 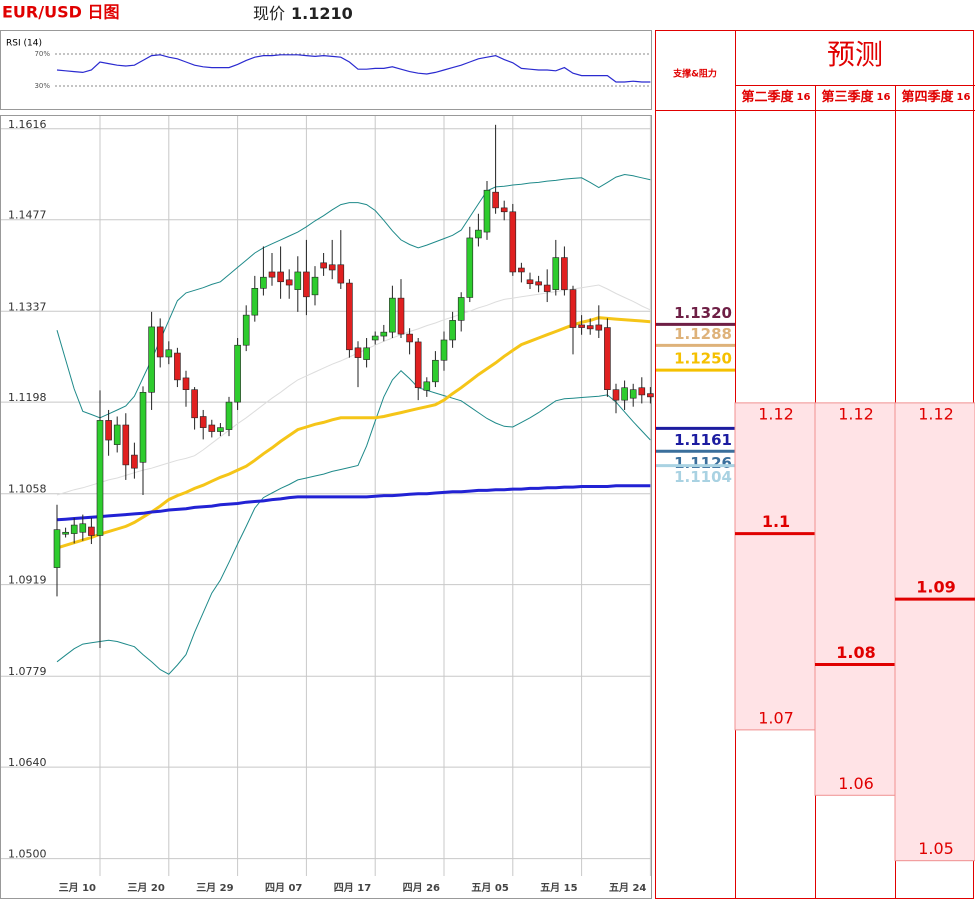 I want to click on price-line: 现价 1.1210, so click(x=303, y=13).